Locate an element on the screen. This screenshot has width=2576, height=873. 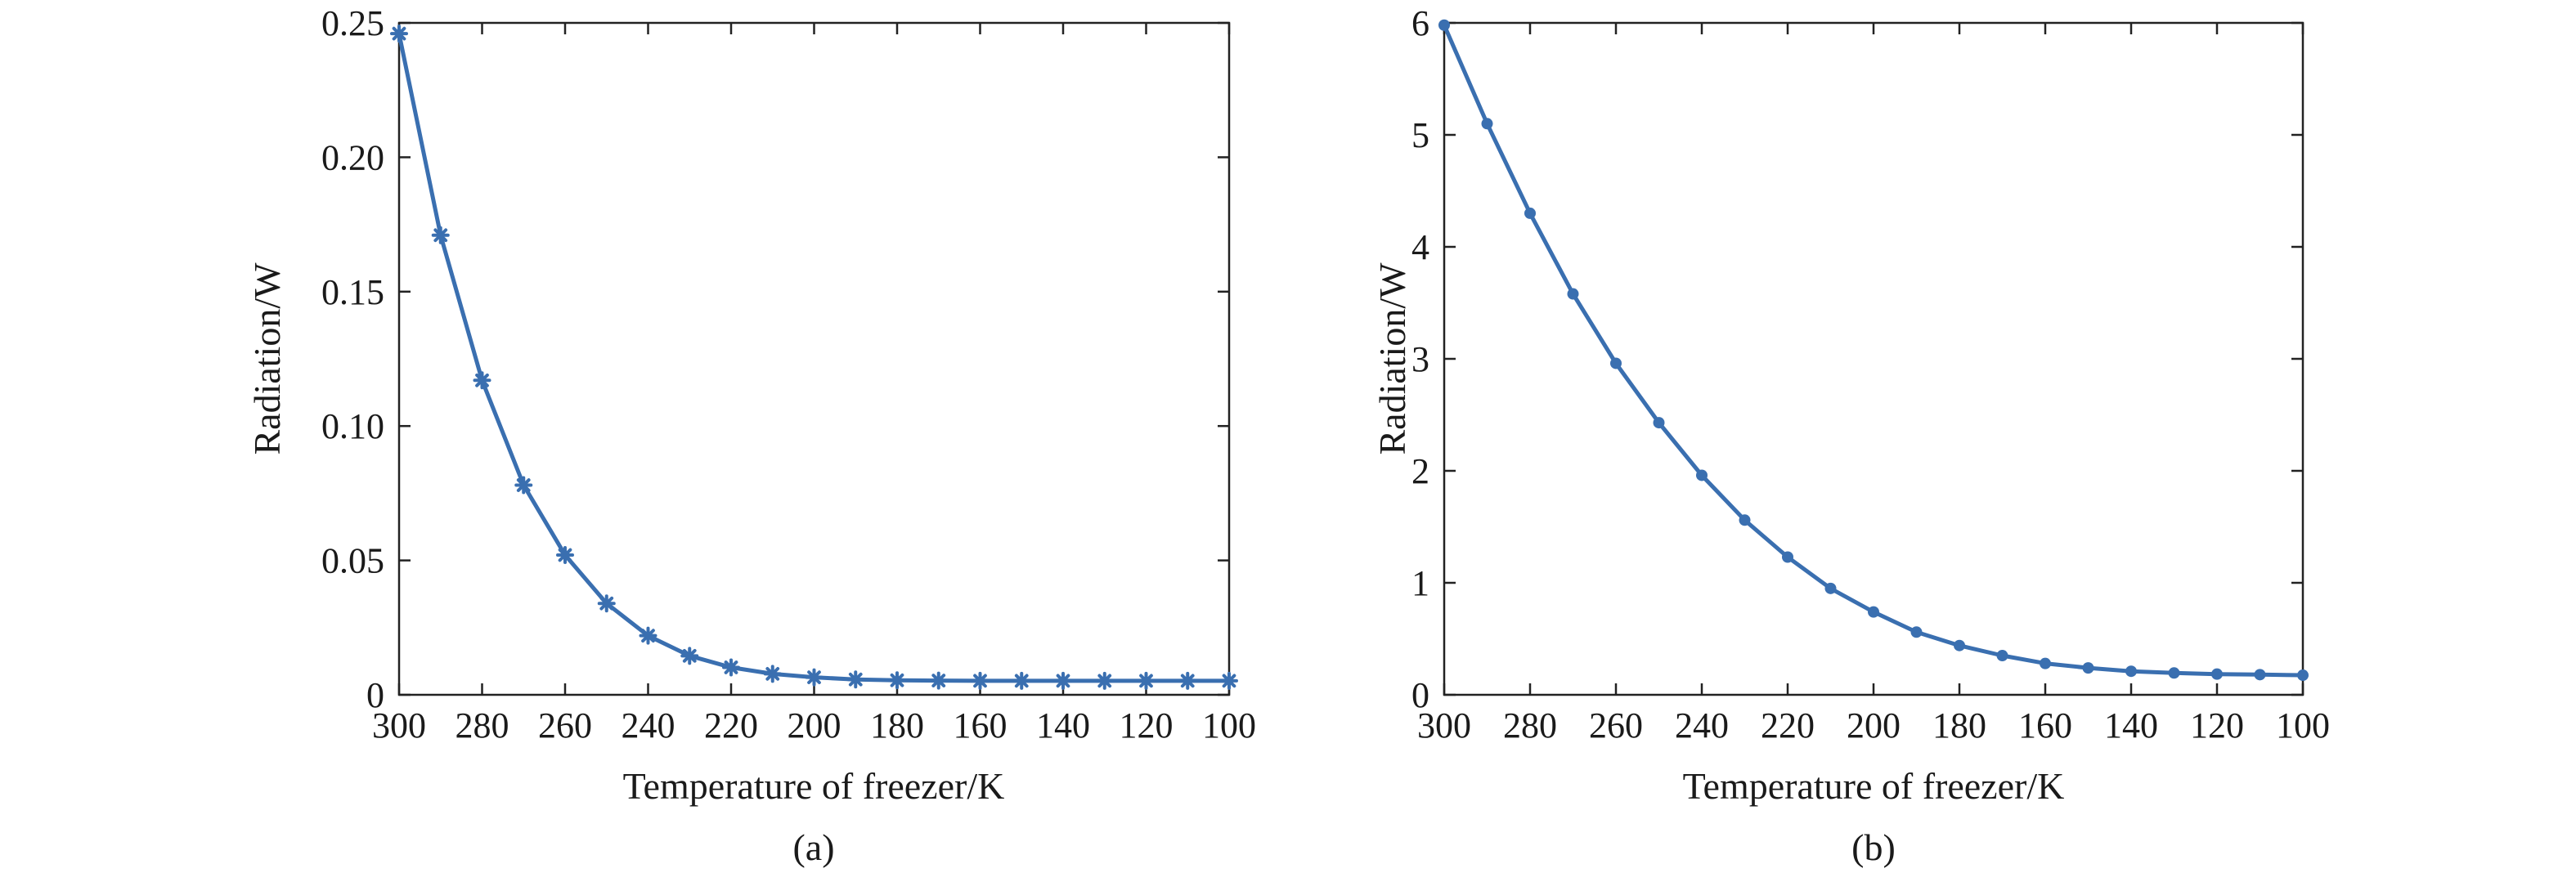
chart-b-ytick-label: 5 is located at coordinates (1420, 135).